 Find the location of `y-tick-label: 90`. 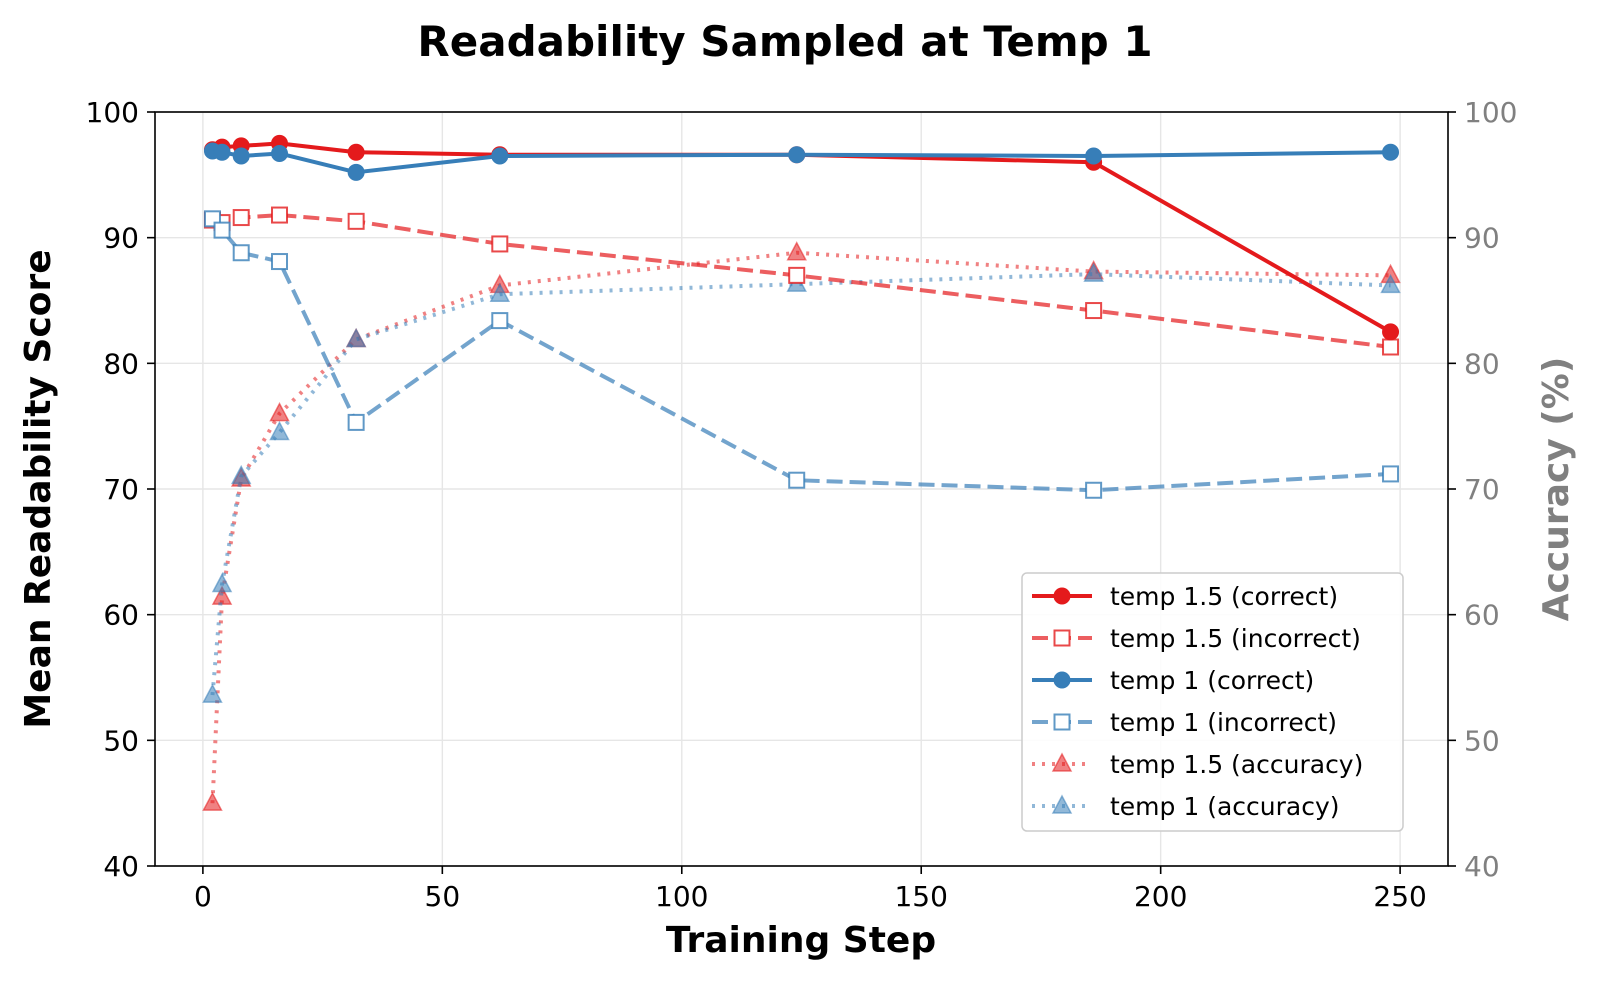

y-tick-label: 90 is located at coordinates (121, 238).